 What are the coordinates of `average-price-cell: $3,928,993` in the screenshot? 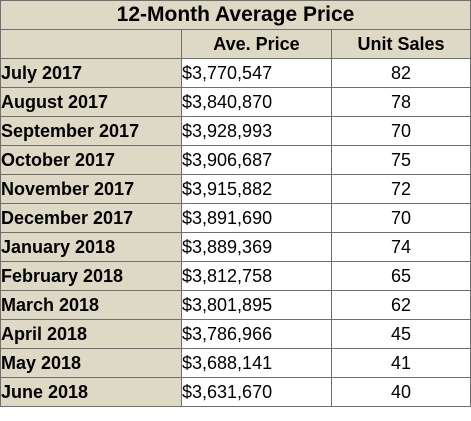 It's located at (256, 131).